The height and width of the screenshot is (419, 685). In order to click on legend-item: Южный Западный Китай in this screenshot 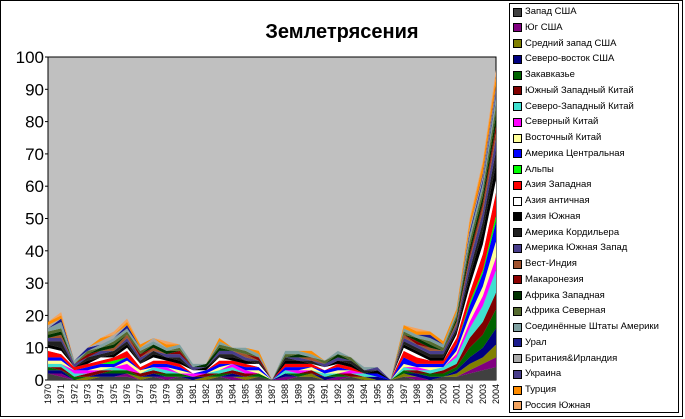, I will do `click(573, 91)`.